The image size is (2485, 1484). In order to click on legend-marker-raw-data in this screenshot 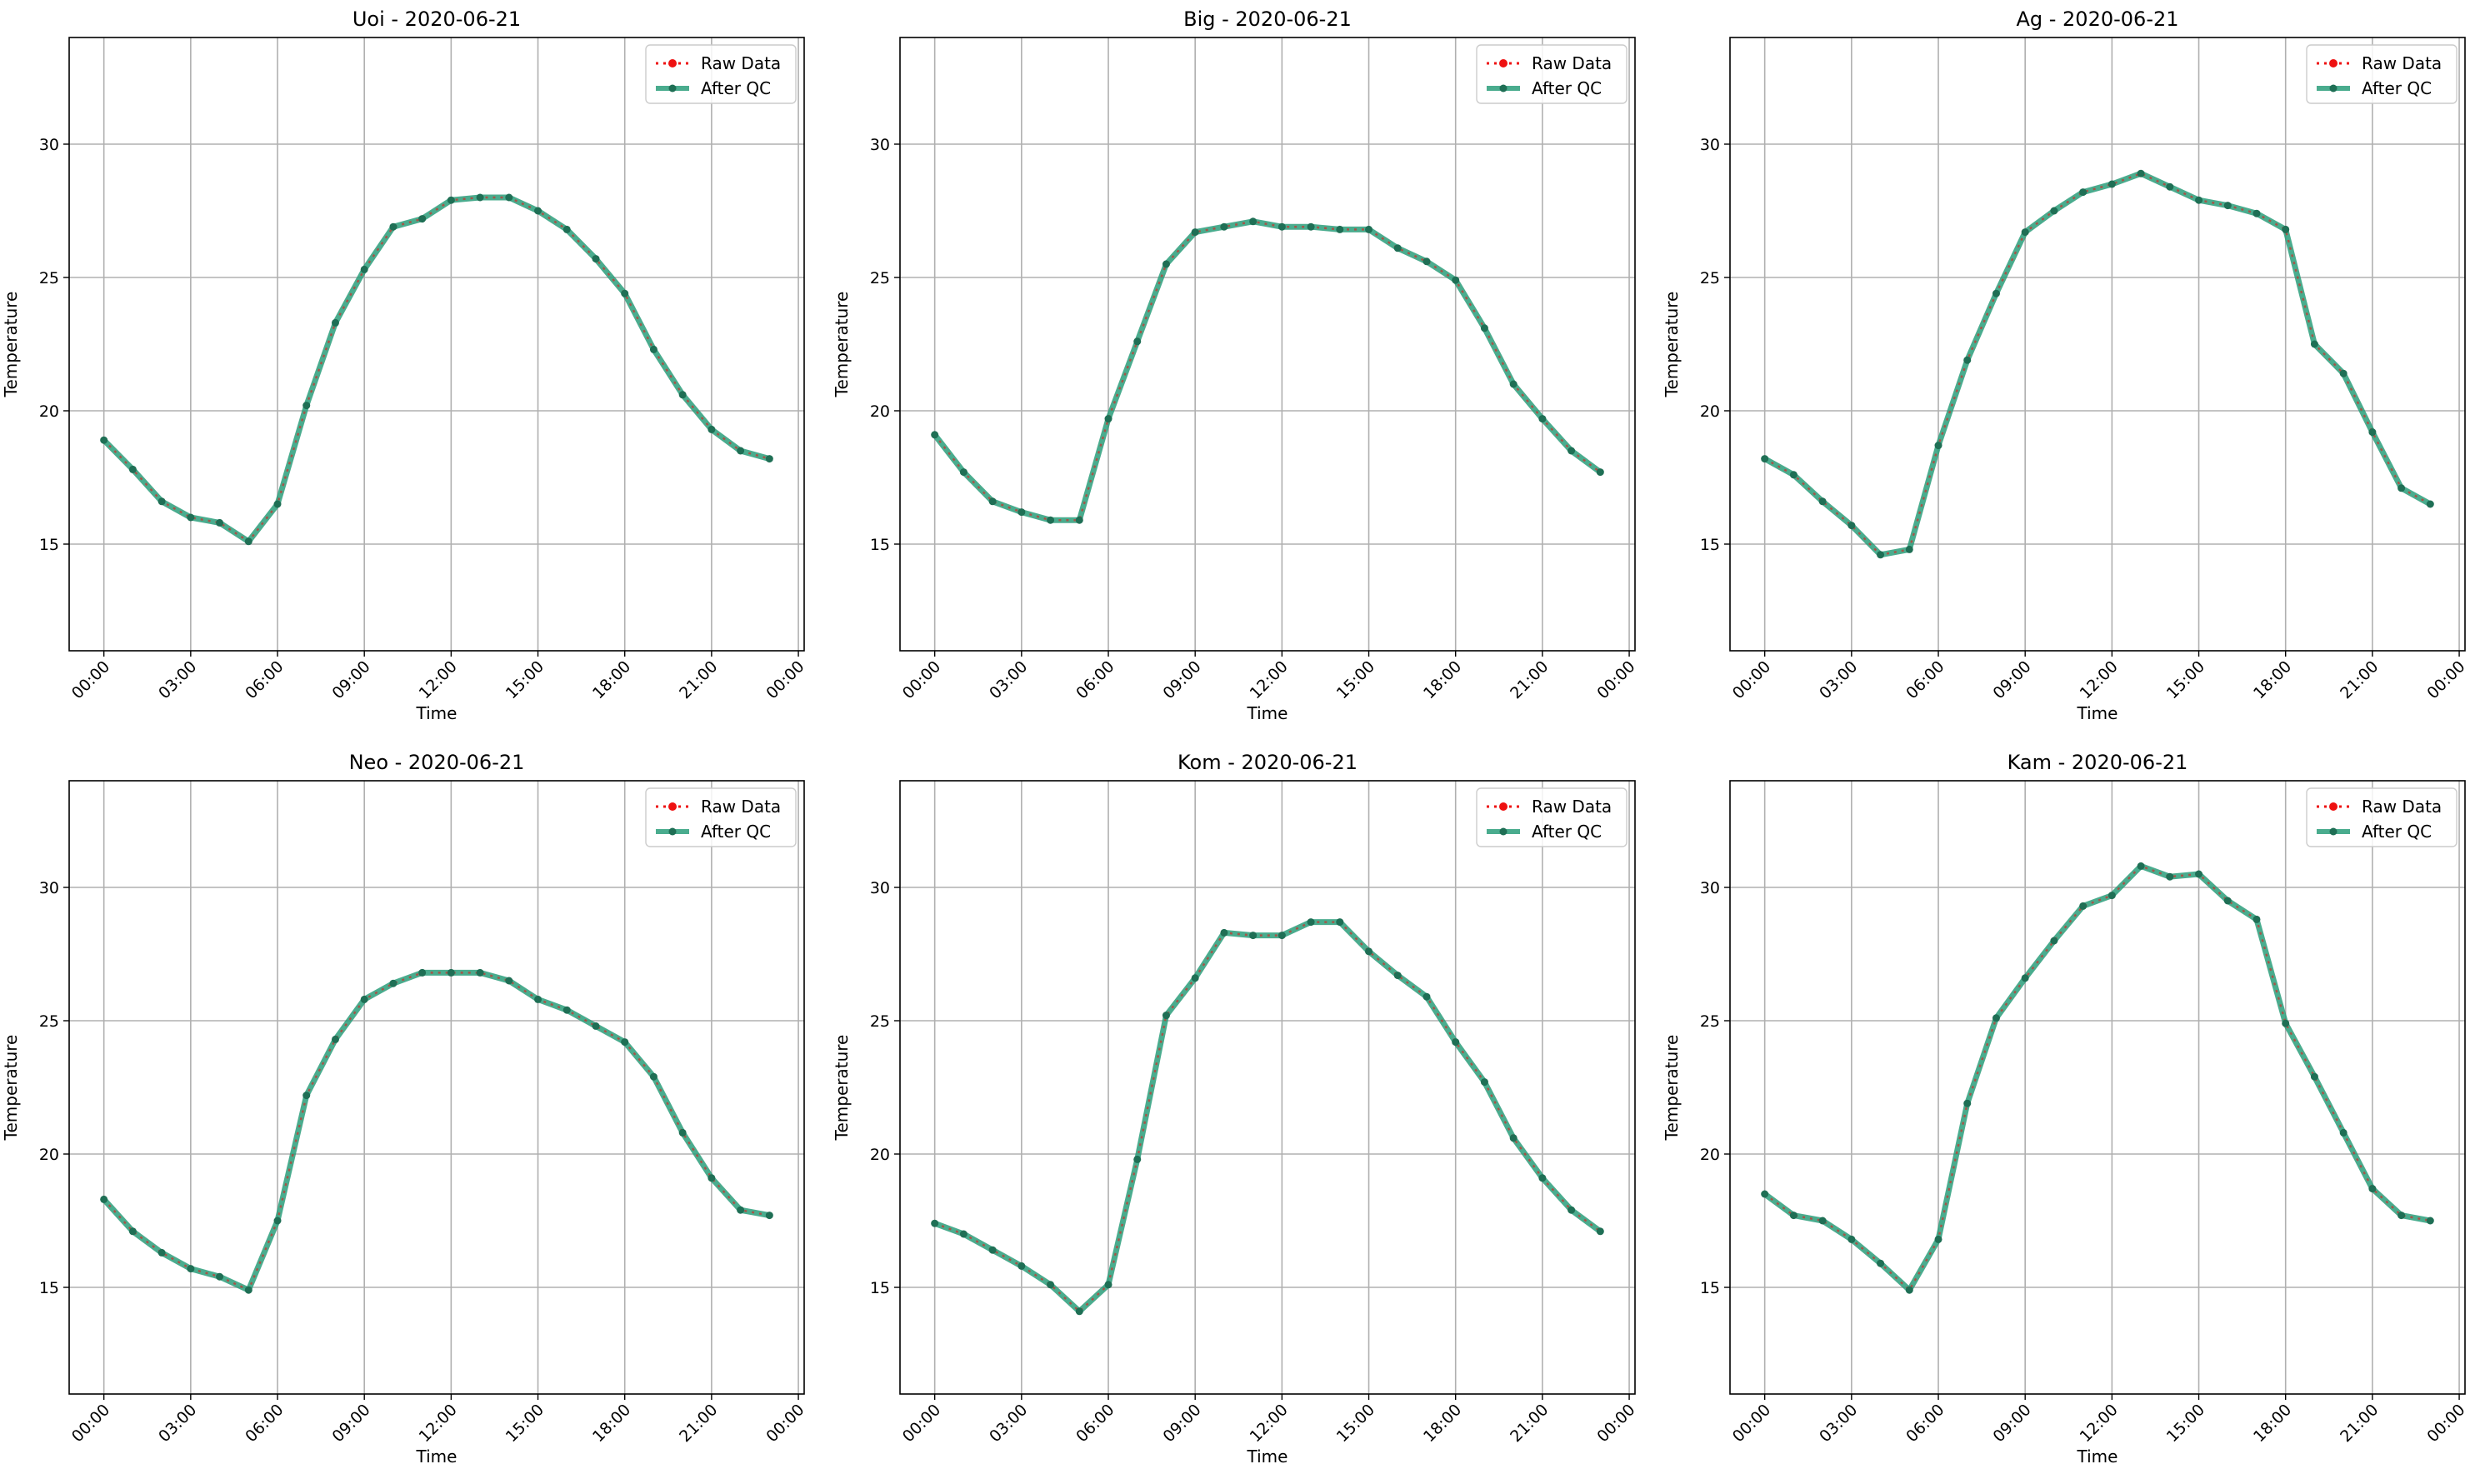, I will do `click(1503, 63)`.